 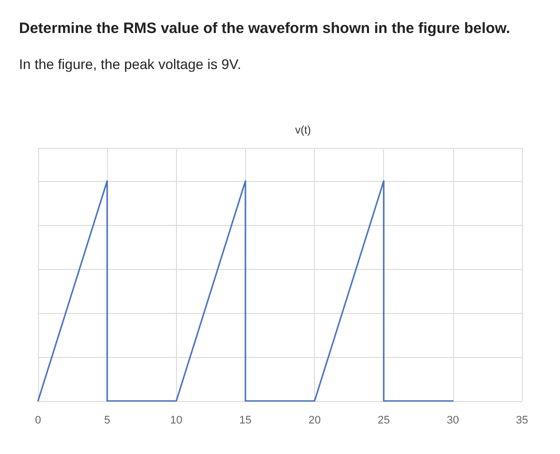 What do you see at coordinates (130, 64) in the screenshot?
I see `chart-subtitle: In the figure, the peak voltage is 9V.` at bounding box center [130, 64].